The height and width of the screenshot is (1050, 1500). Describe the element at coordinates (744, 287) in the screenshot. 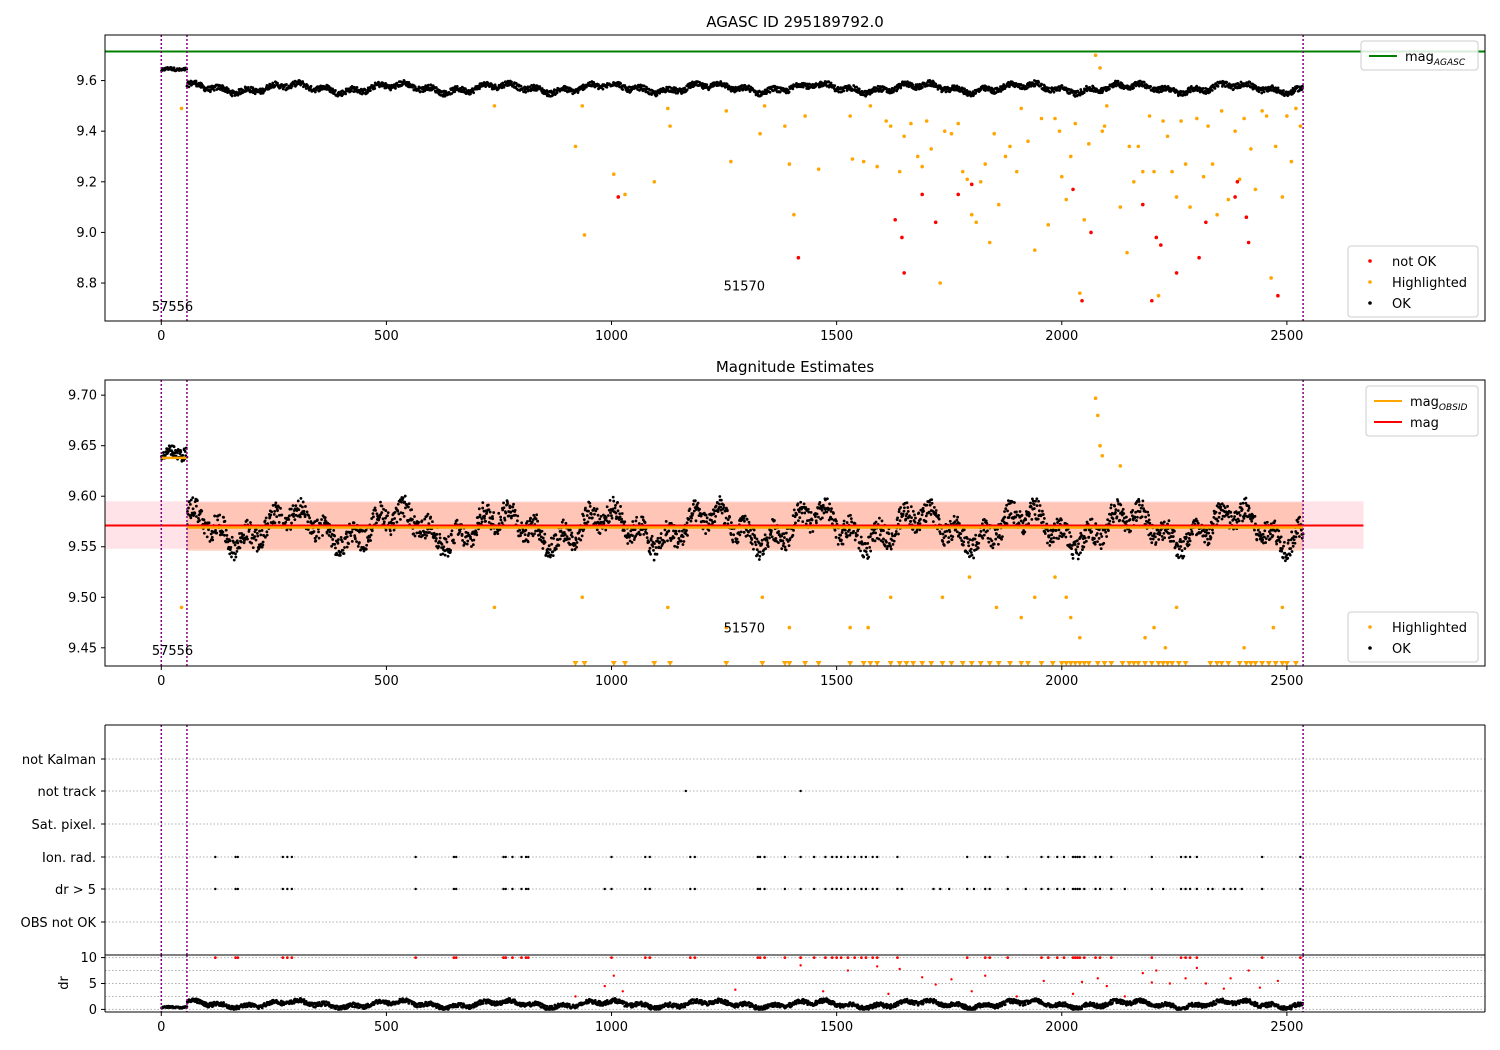

I see `obsid-annotation: 51570` at that location.